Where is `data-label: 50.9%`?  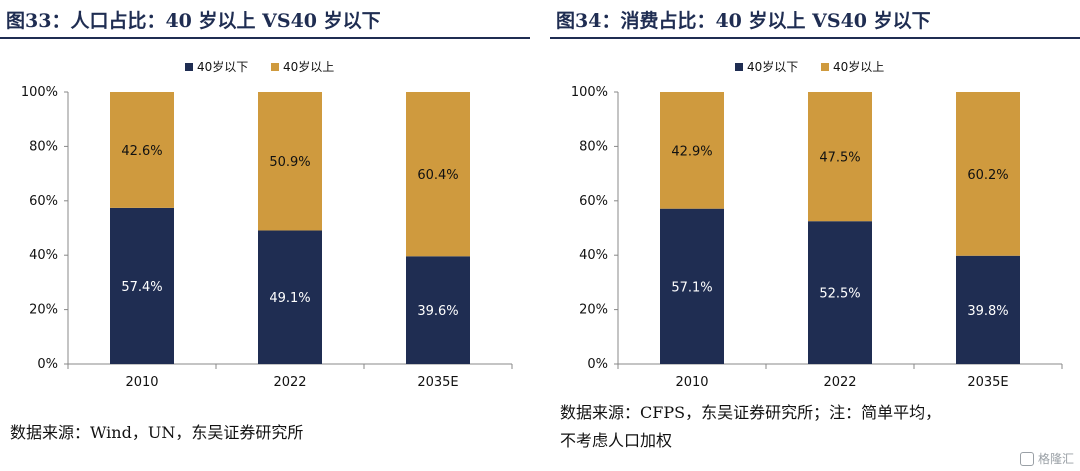
data-label: 50.9% is located at coordinates (289, 162).